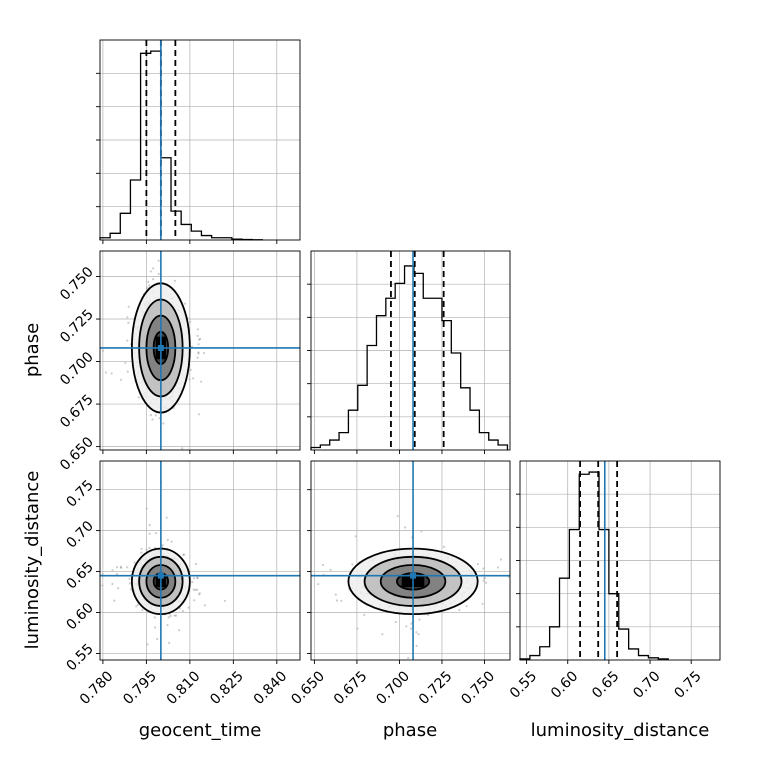 Image resolution: width=760 pixels, height=760 pixels. I want to click on x-tick-label: 0.810, so click(184, 688).